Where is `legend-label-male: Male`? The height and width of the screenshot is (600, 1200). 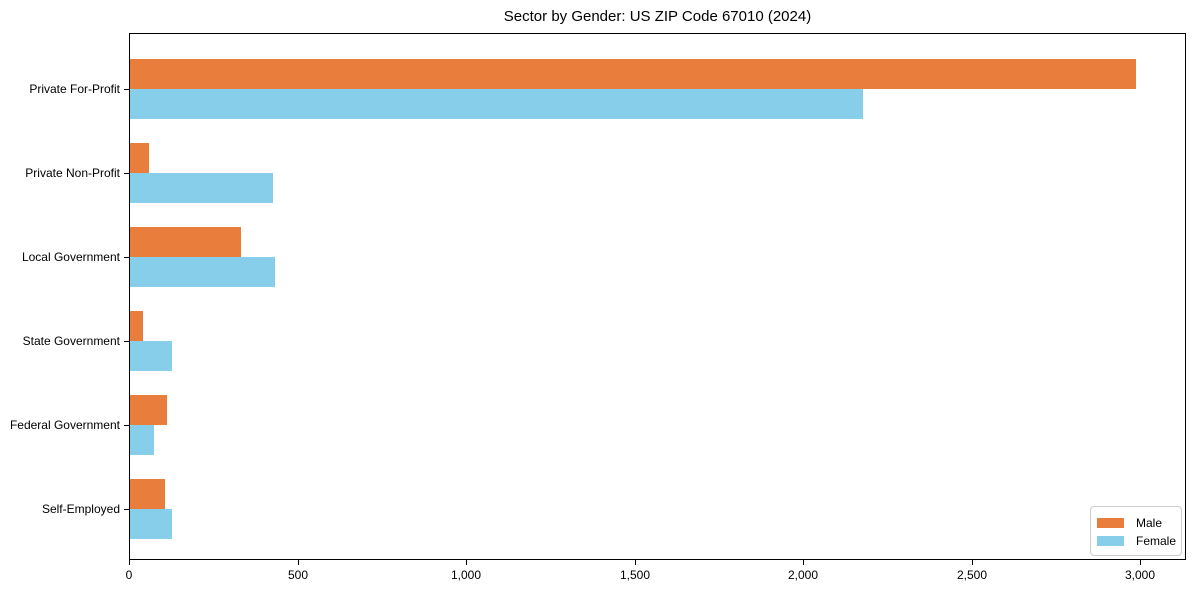
legend-label-male: Male is located at coordinates (1149, 523).